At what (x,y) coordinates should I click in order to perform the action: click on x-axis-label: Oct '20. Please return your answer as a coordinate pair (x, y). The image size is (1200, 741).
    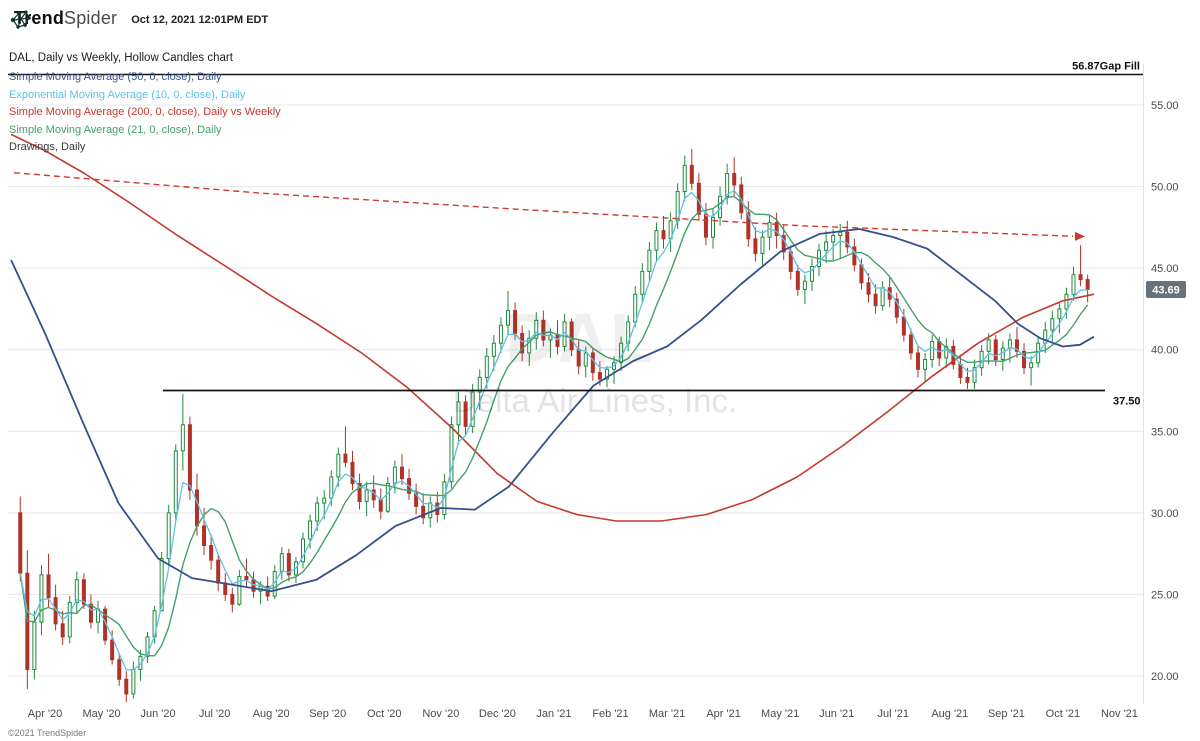
    Looking at the image, I should click on (384, 714).